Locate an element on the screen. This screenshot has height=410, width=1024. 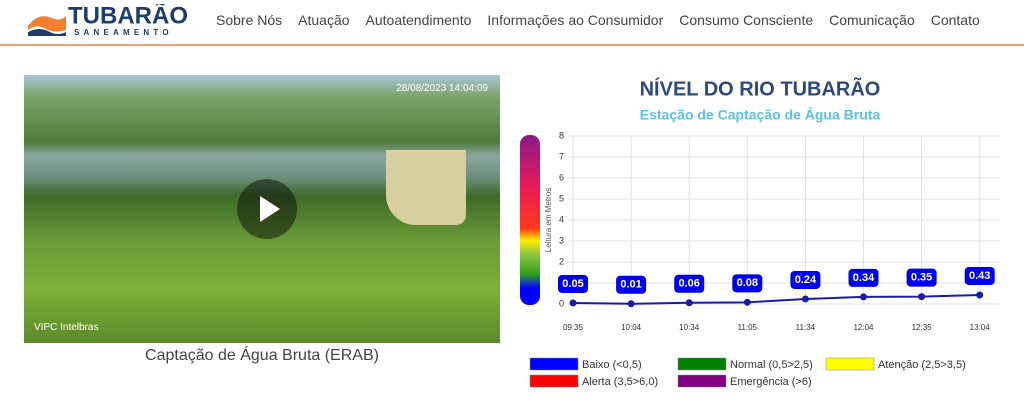
data-label: 0.05 is located at coordinates (572, 284).